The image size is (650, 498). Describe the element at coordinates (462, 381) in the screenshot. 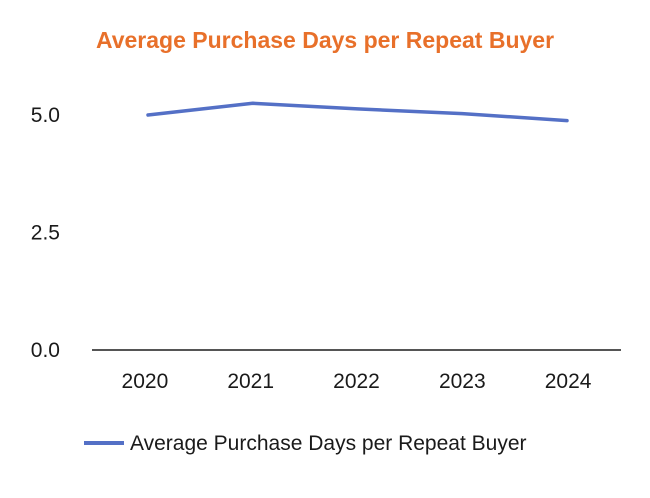

I see `x-tick-label: 2023` at that location.